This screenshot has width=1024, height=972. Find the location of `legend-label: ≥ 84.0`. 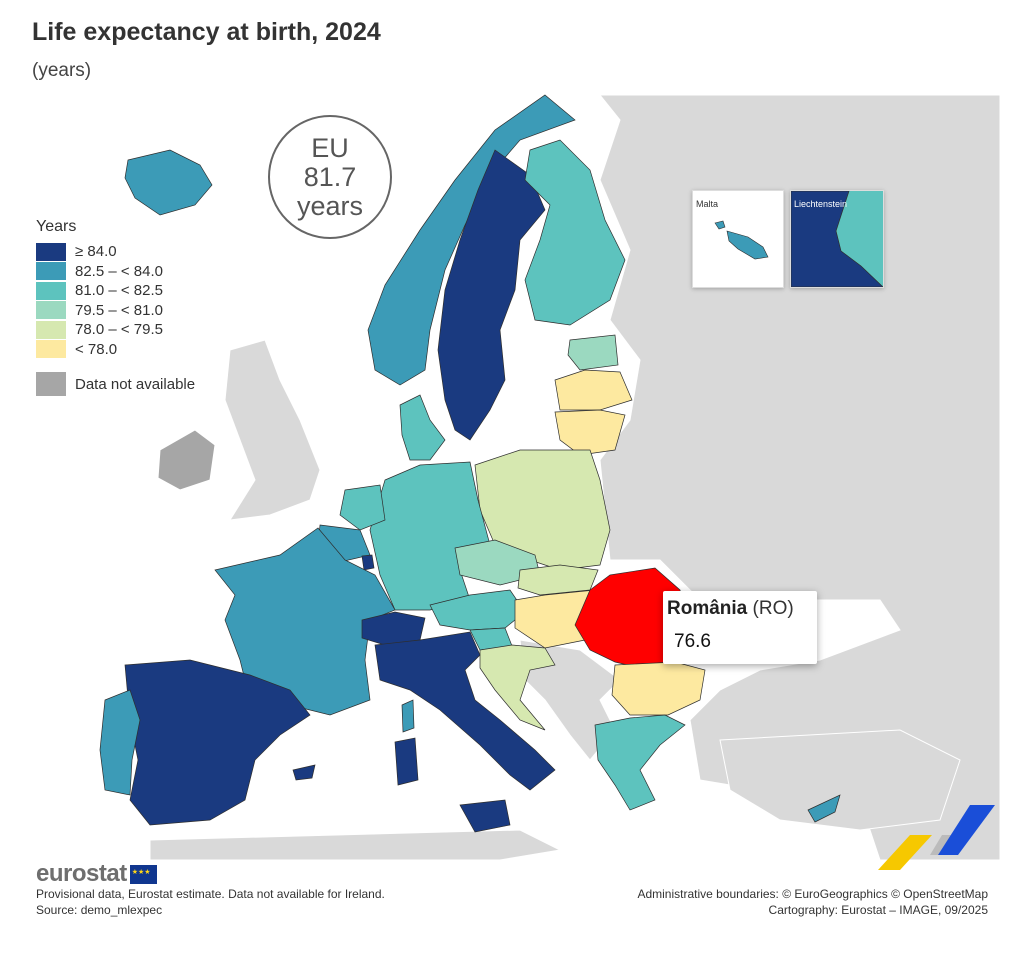

legend-label: ≥ 84.0 is located at coordinates (96, 252).